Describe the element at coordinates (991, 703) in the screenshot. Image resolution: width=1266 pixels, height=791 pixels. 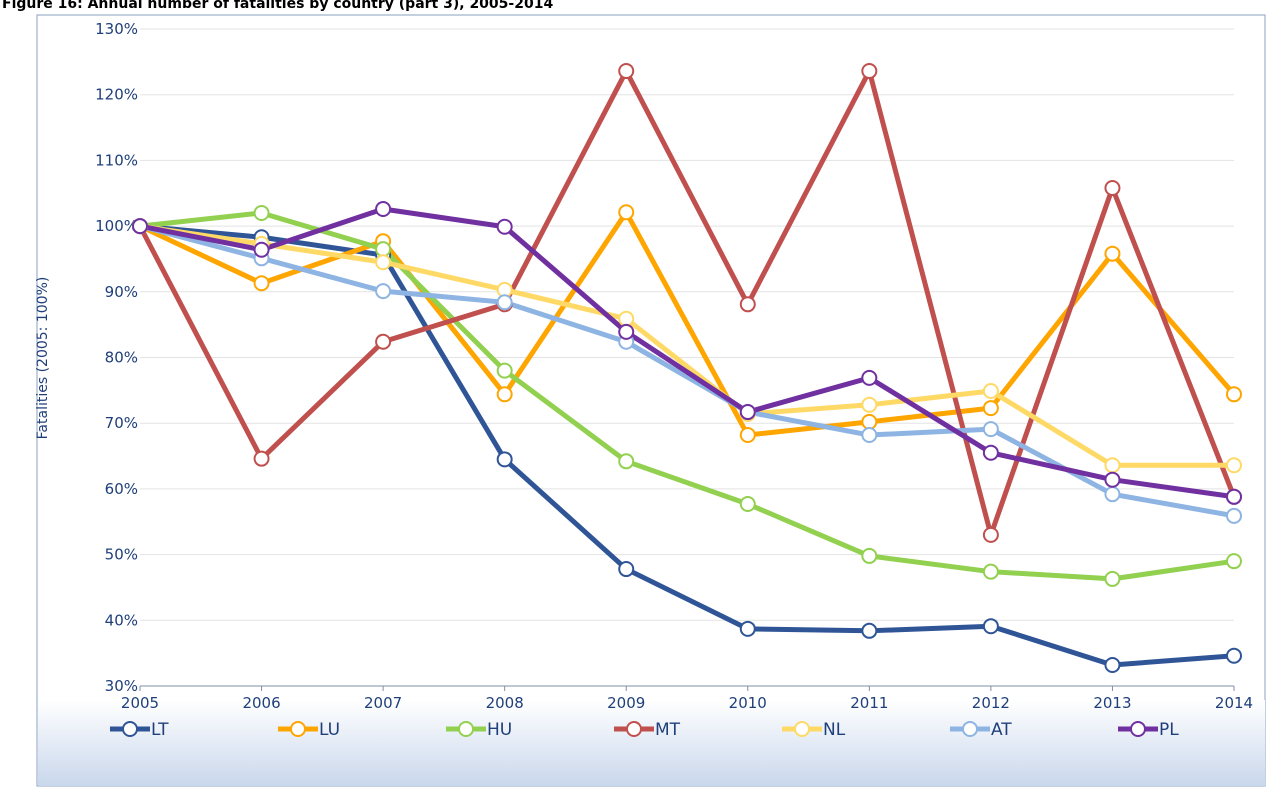
I see `x-tick-label: 2012` at that location.